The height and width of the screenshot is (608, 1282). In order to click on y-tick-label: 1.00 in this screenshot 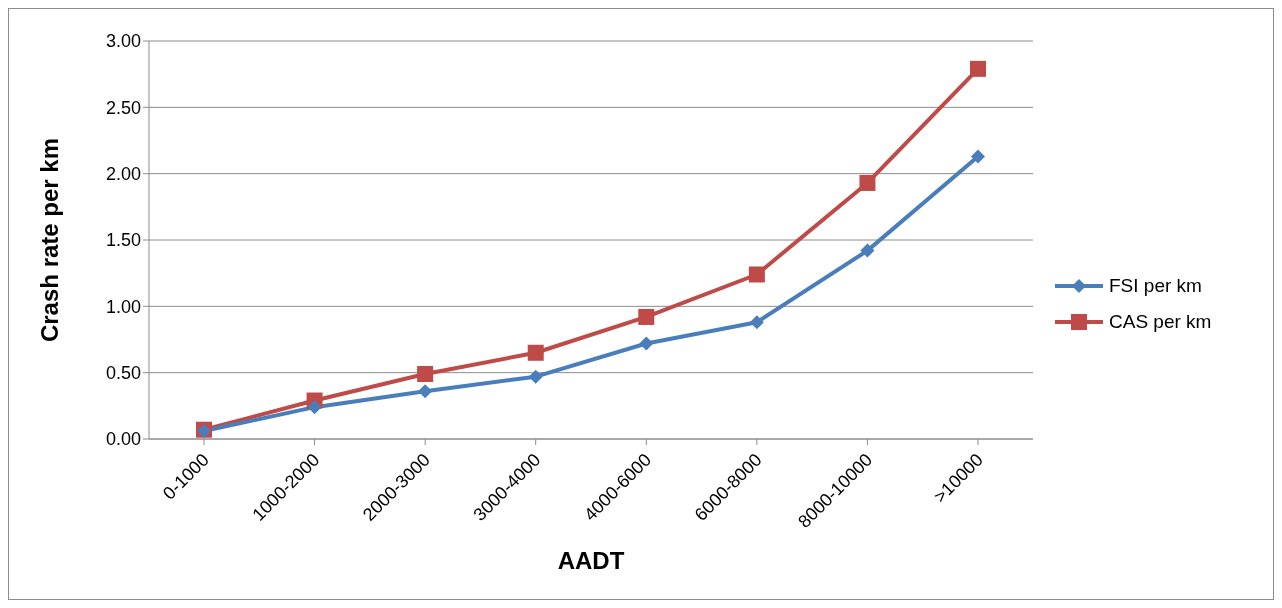, I will do `click(123, 306)`.